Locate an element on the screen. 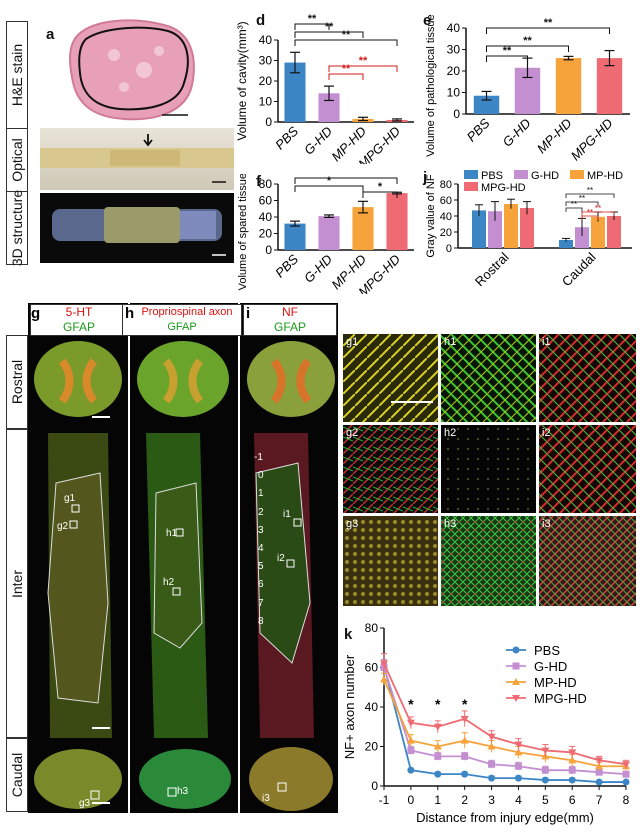  row-label-rostral: Rostral is located at coordinates (17, 382).